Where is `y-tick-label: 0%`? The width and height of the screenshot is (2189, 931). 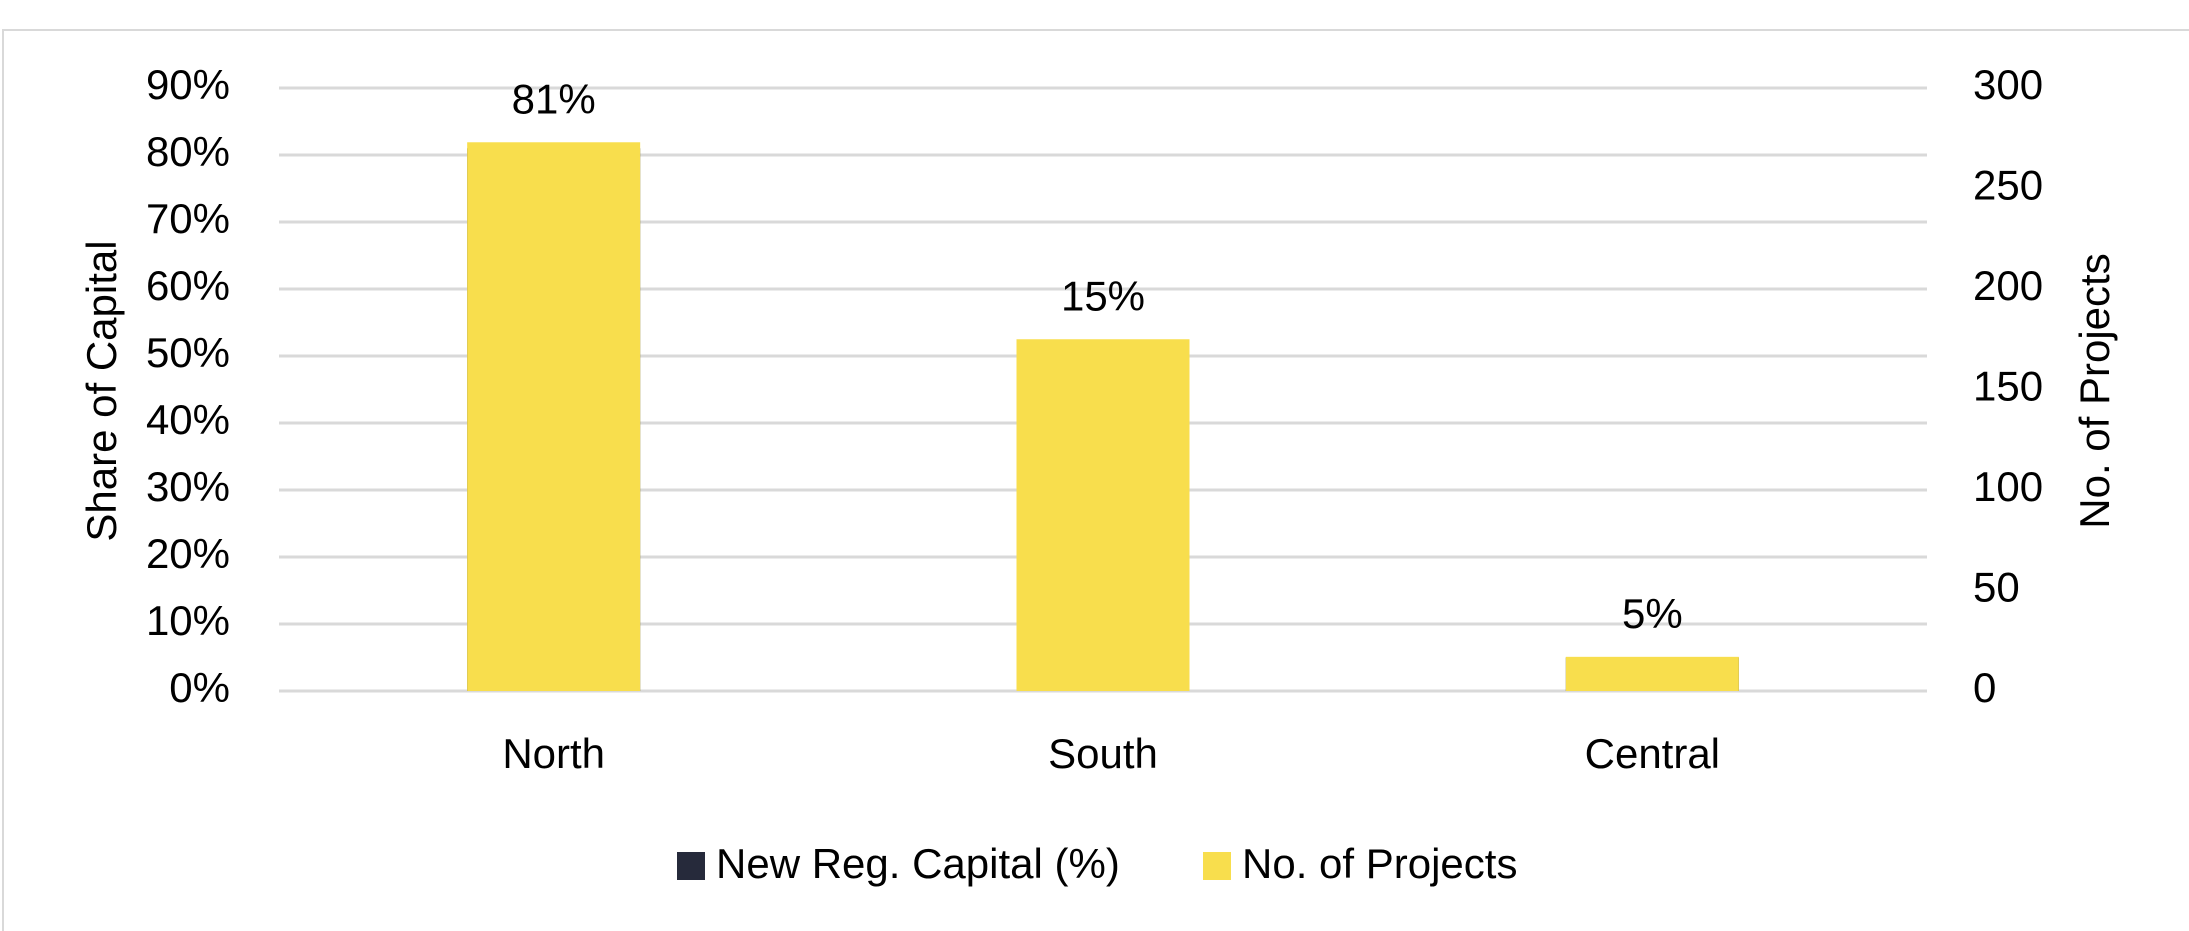 y-tick-label: 0% is located at coordinates (199, 687).